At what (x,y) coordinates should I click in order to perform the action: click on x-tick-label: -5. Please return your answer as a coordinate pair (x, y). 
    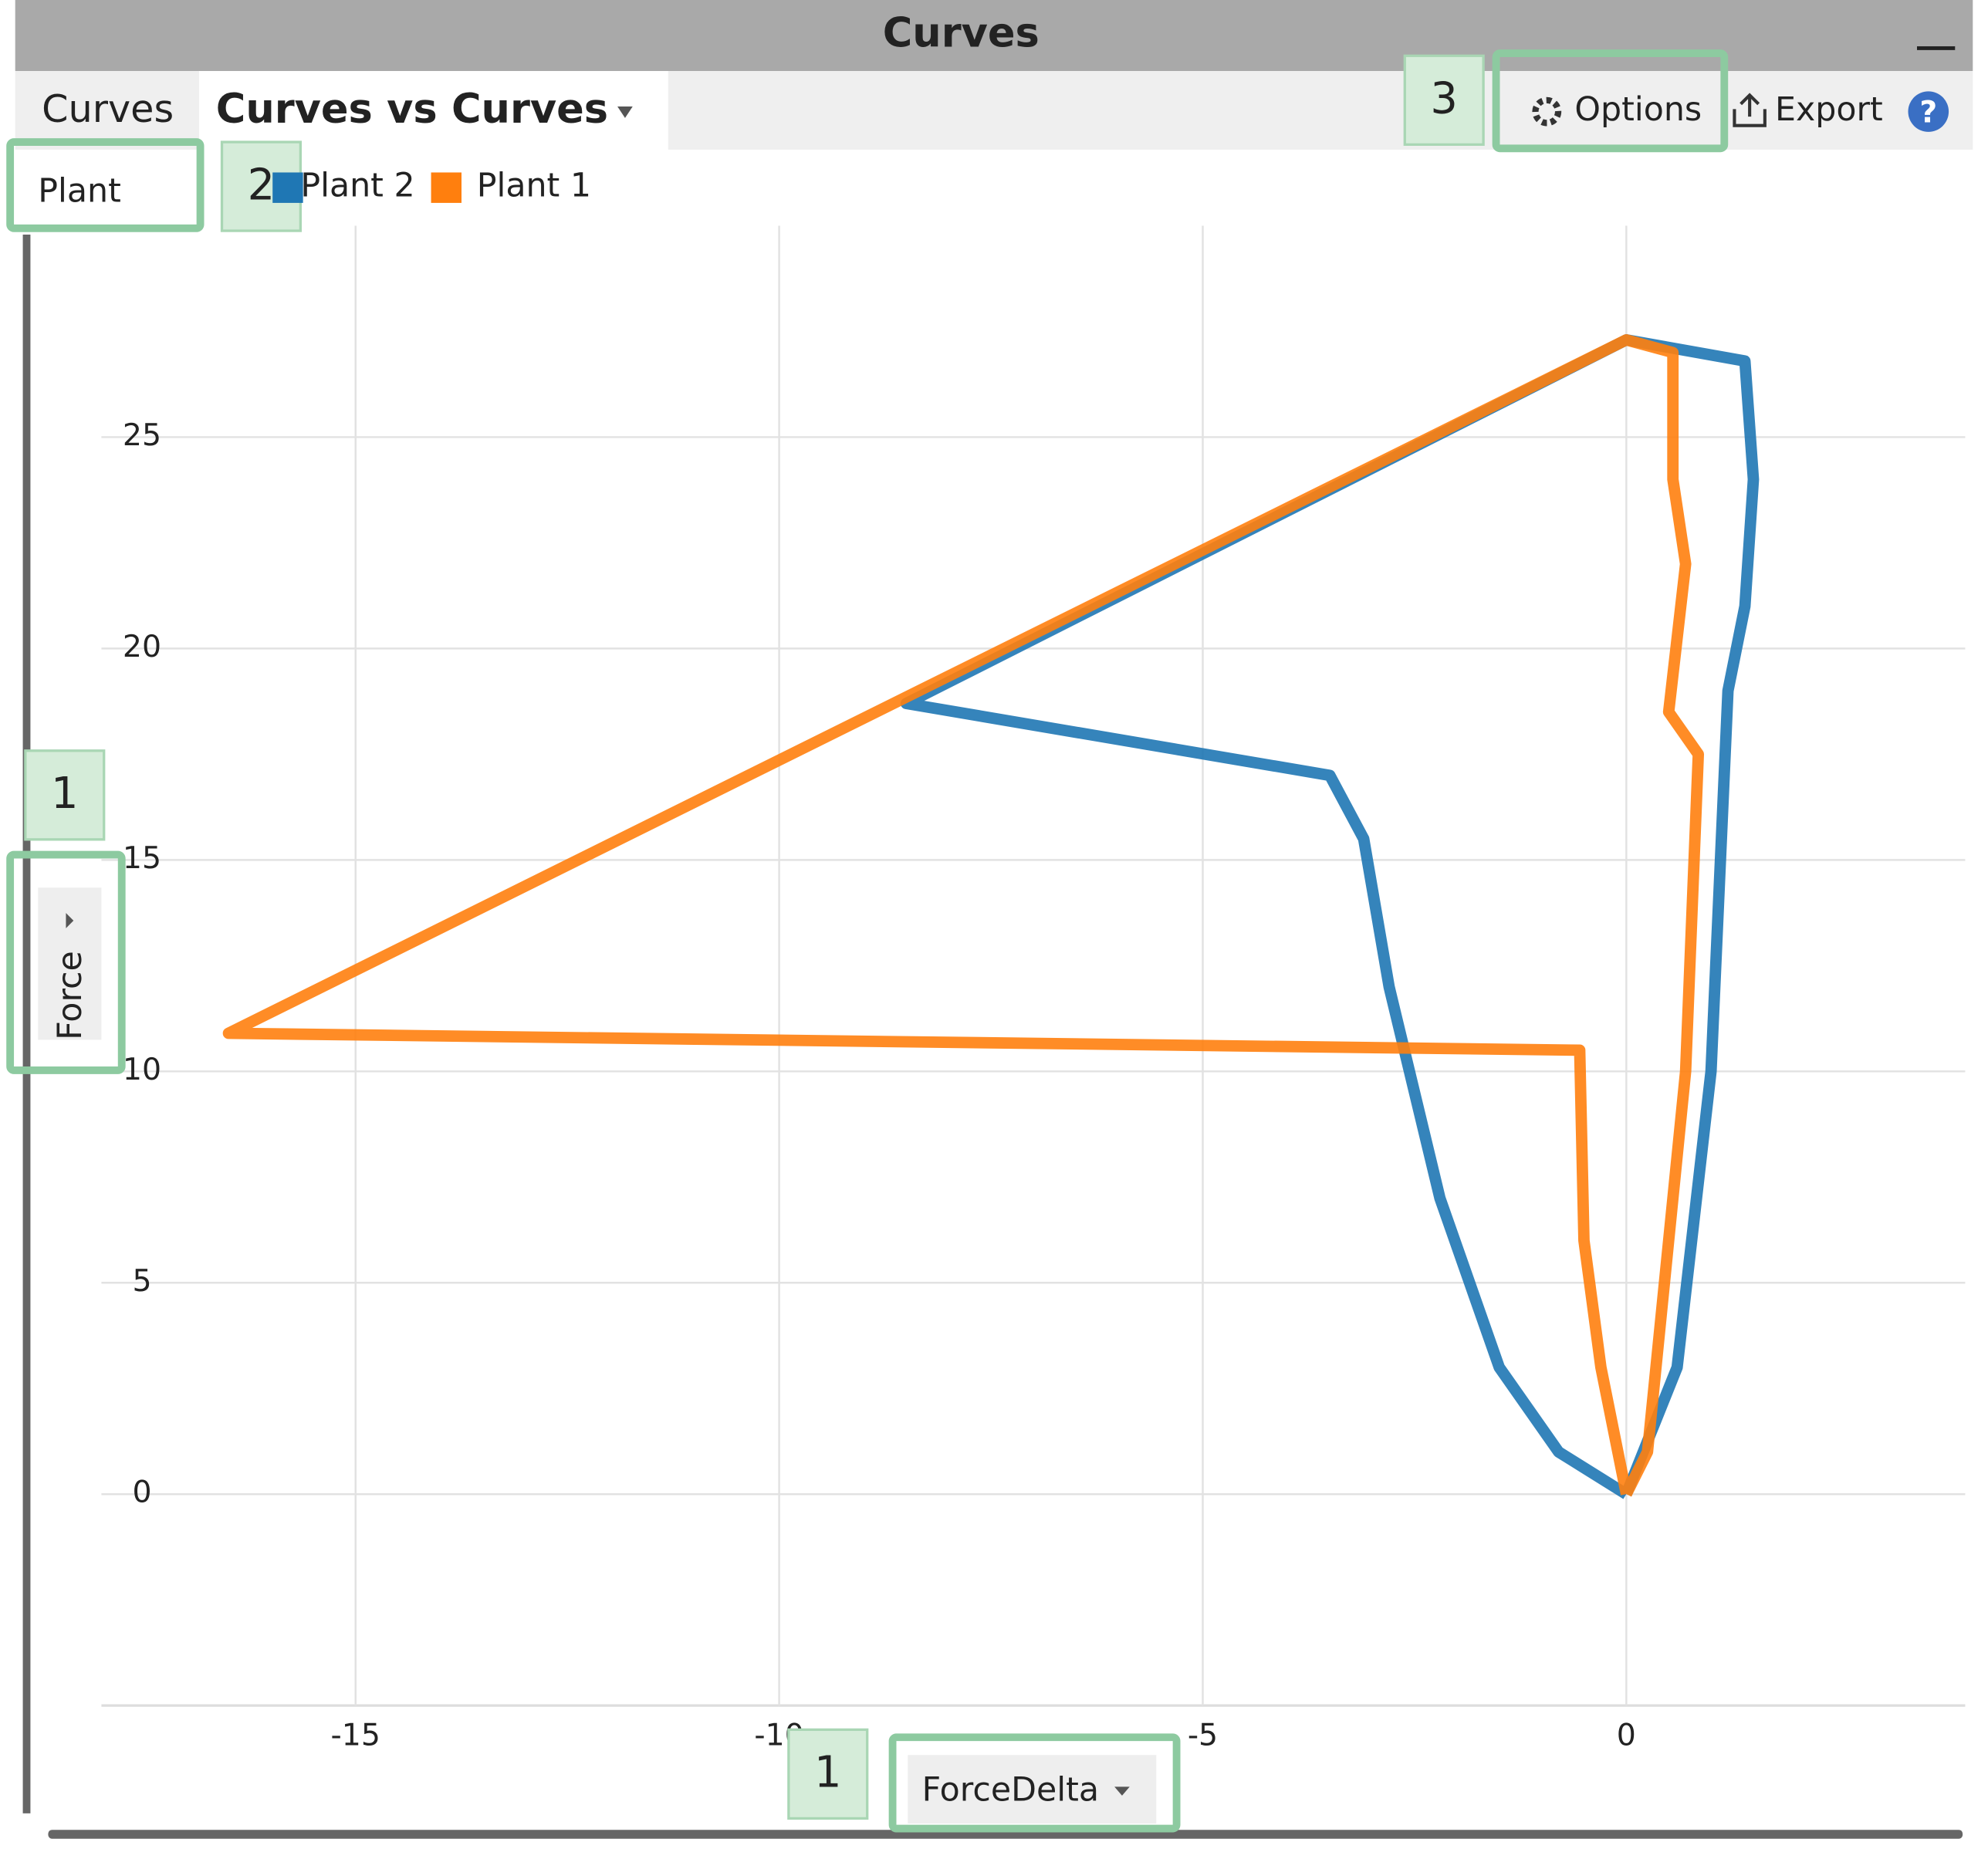
    Looking at the image, I should click on (1203, 1735).